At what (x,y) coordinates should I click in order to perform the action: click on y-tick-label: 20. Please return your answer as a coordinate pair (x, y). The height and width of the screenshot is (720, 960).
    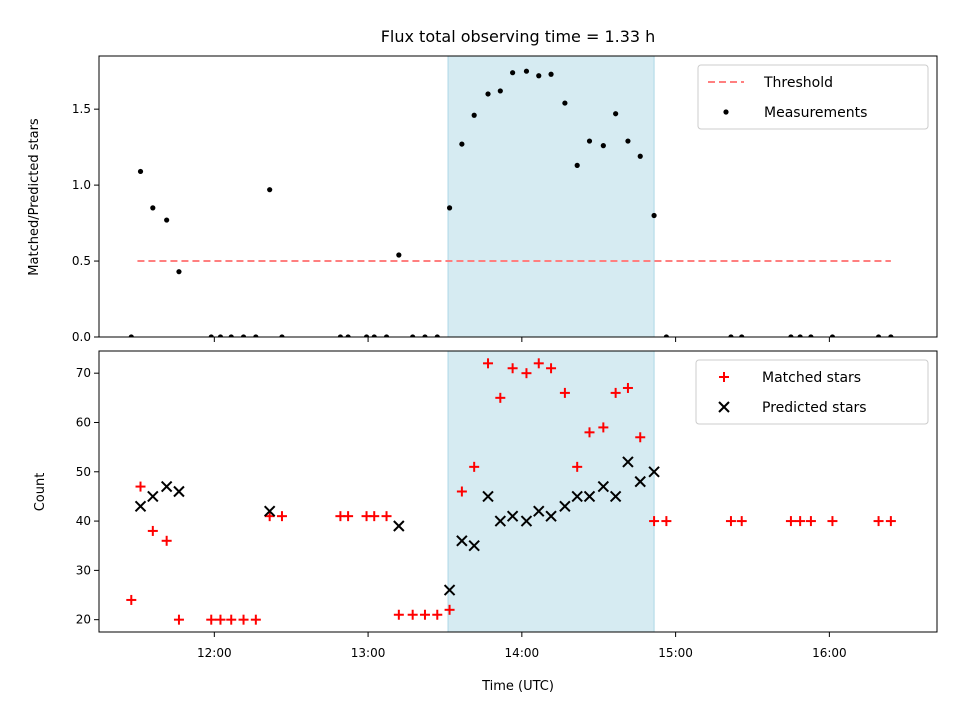
    Looking at the image, I should click on (83, 620).